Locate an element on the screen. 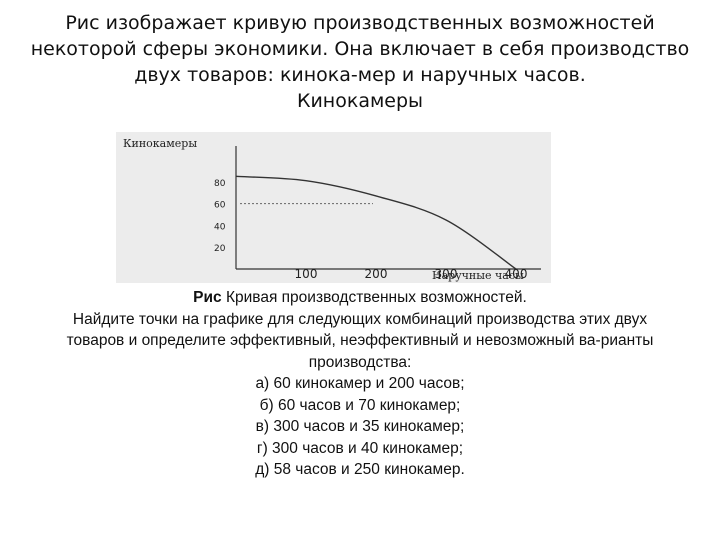 Image resolution: width=720 pixels, height=540 pixels. x-tick-label: 100 is located at coordinates (306, 274).